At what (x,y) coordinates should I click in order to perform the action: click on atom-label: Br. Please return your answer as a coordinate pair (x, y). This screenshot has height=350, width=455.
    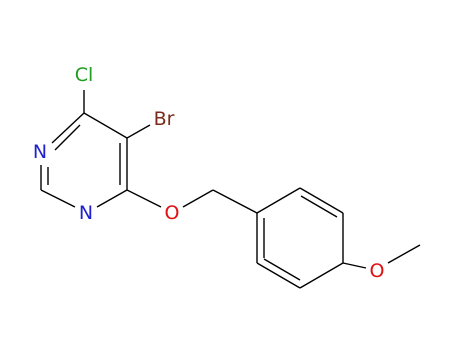
    Looking at the image, I should click on (164, 119).